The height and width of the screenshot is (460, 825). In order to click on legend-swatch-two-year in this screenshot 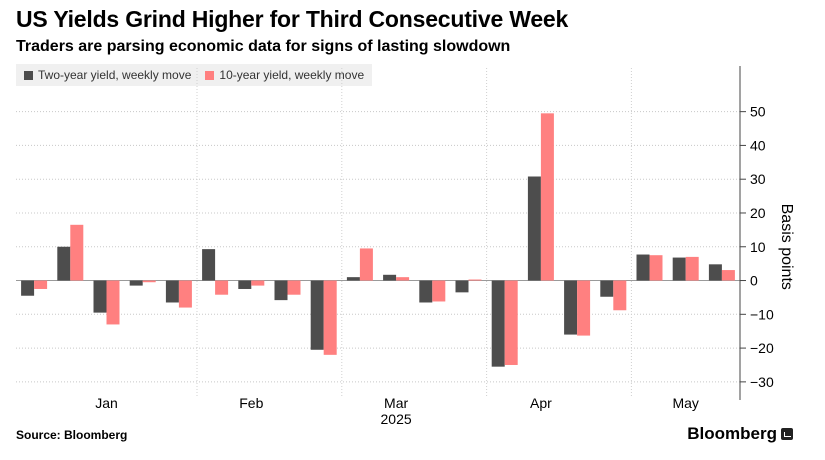, I will do `click(28, 75)`.